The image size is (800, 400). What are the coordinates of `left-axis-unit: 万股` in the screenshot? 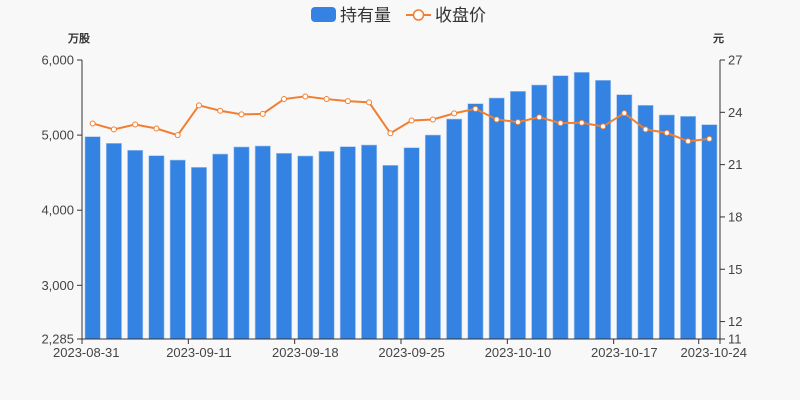 It's located at (79, 38).